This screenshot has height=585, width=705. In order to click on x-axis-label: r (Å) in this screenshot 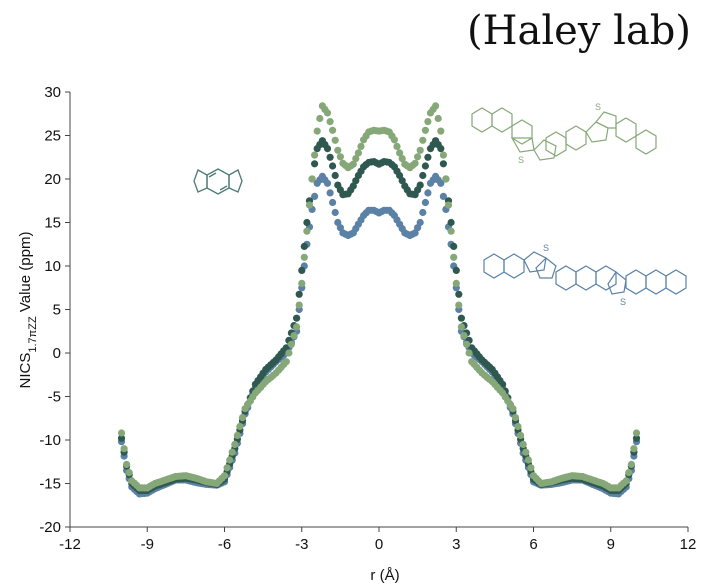, I will do `click(384, 575)`.